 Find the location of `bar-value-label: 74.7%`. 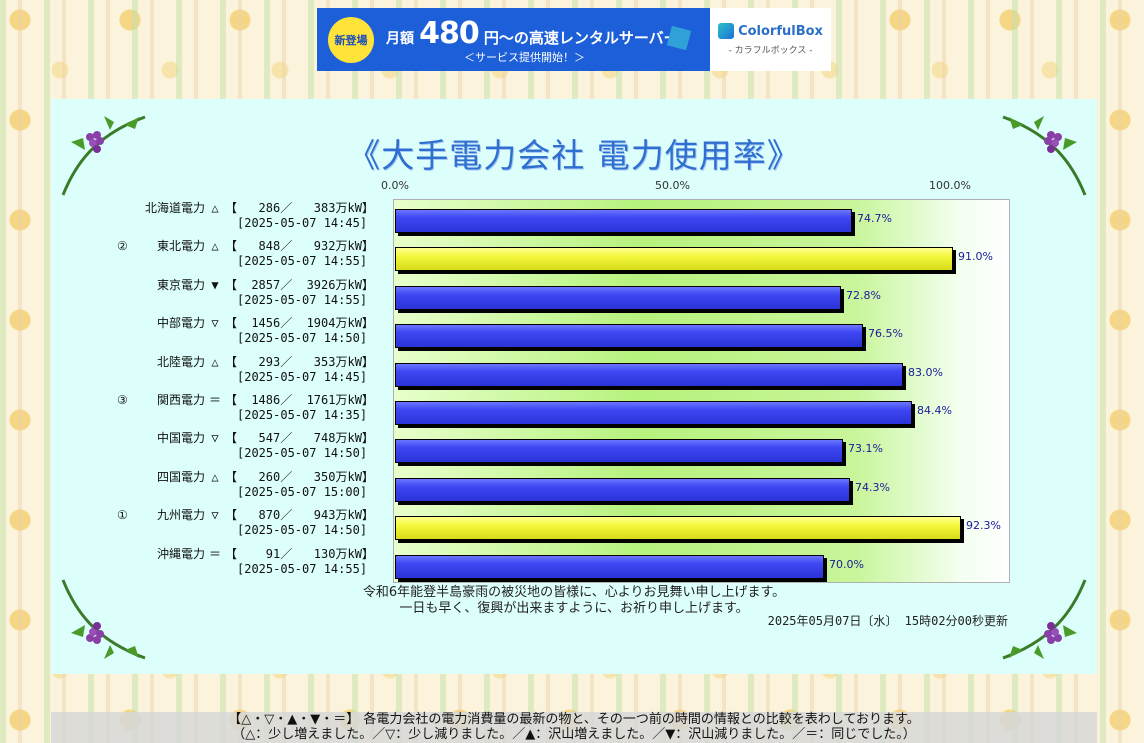

bar-value-label: 74.7% is located at coordinates (874, 218).